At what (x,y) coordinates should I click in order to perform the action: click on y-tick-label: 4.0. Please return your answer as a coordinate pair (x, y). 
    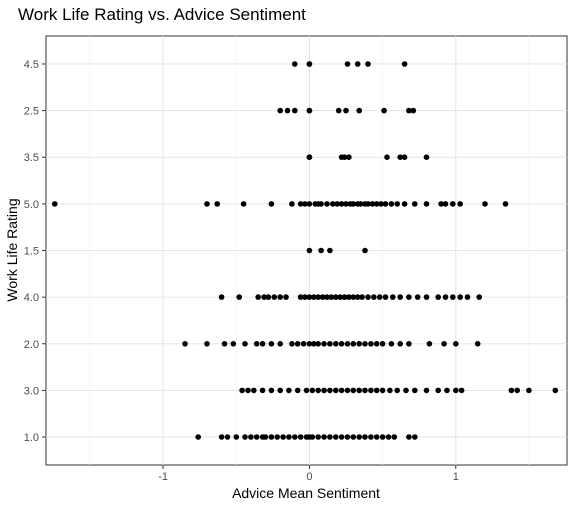
    Looking at the image, I should click on (31, 298).